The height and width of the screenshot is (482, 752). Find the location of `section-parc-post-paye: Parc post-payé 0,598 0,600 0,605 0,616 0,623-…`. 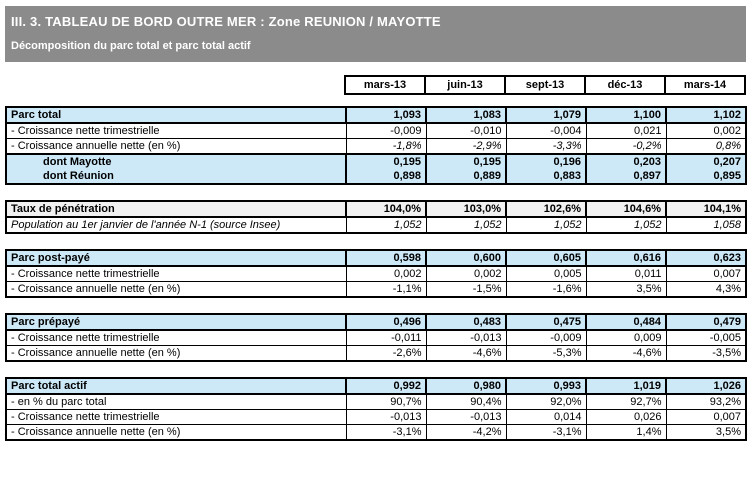

section-parc-post-paye: Parc post-payé 0,598 0,600 0,605 0,616 0,623-… is located at coordinates (376, 273).